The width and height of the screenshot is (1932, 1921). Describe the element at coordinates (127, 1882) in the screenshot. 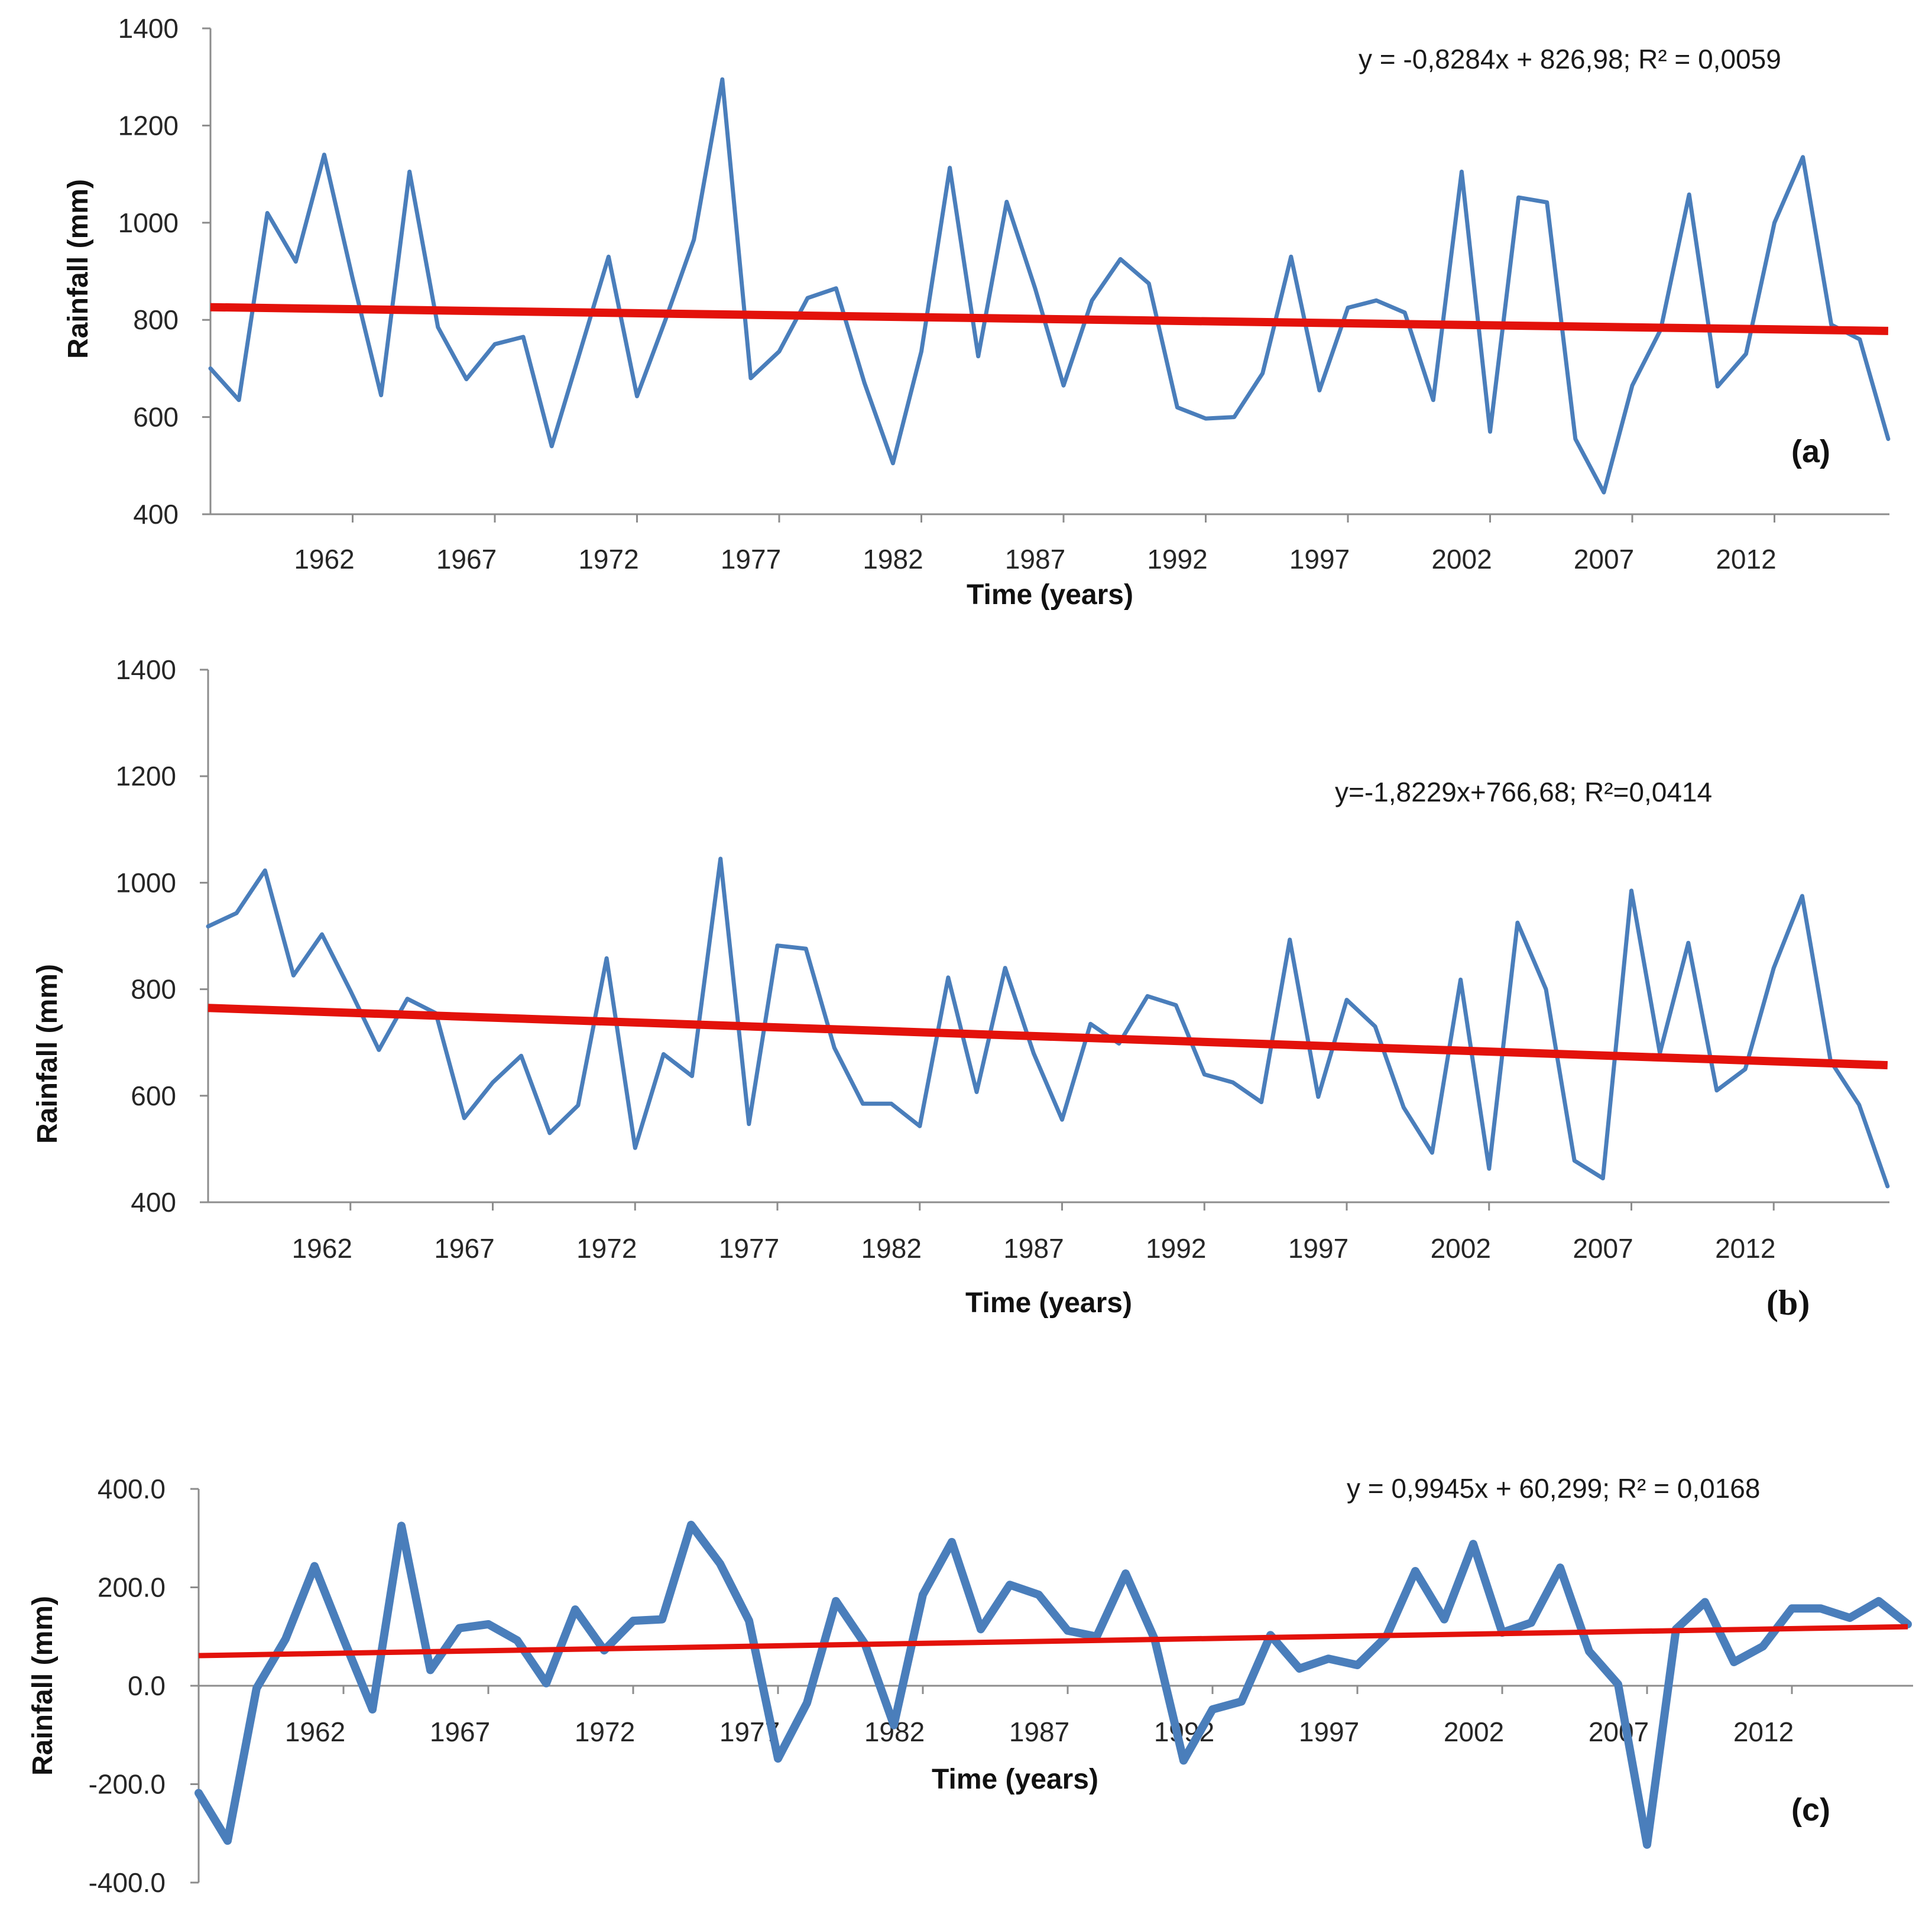

I see `y-tick-label: -400.0` at that location.